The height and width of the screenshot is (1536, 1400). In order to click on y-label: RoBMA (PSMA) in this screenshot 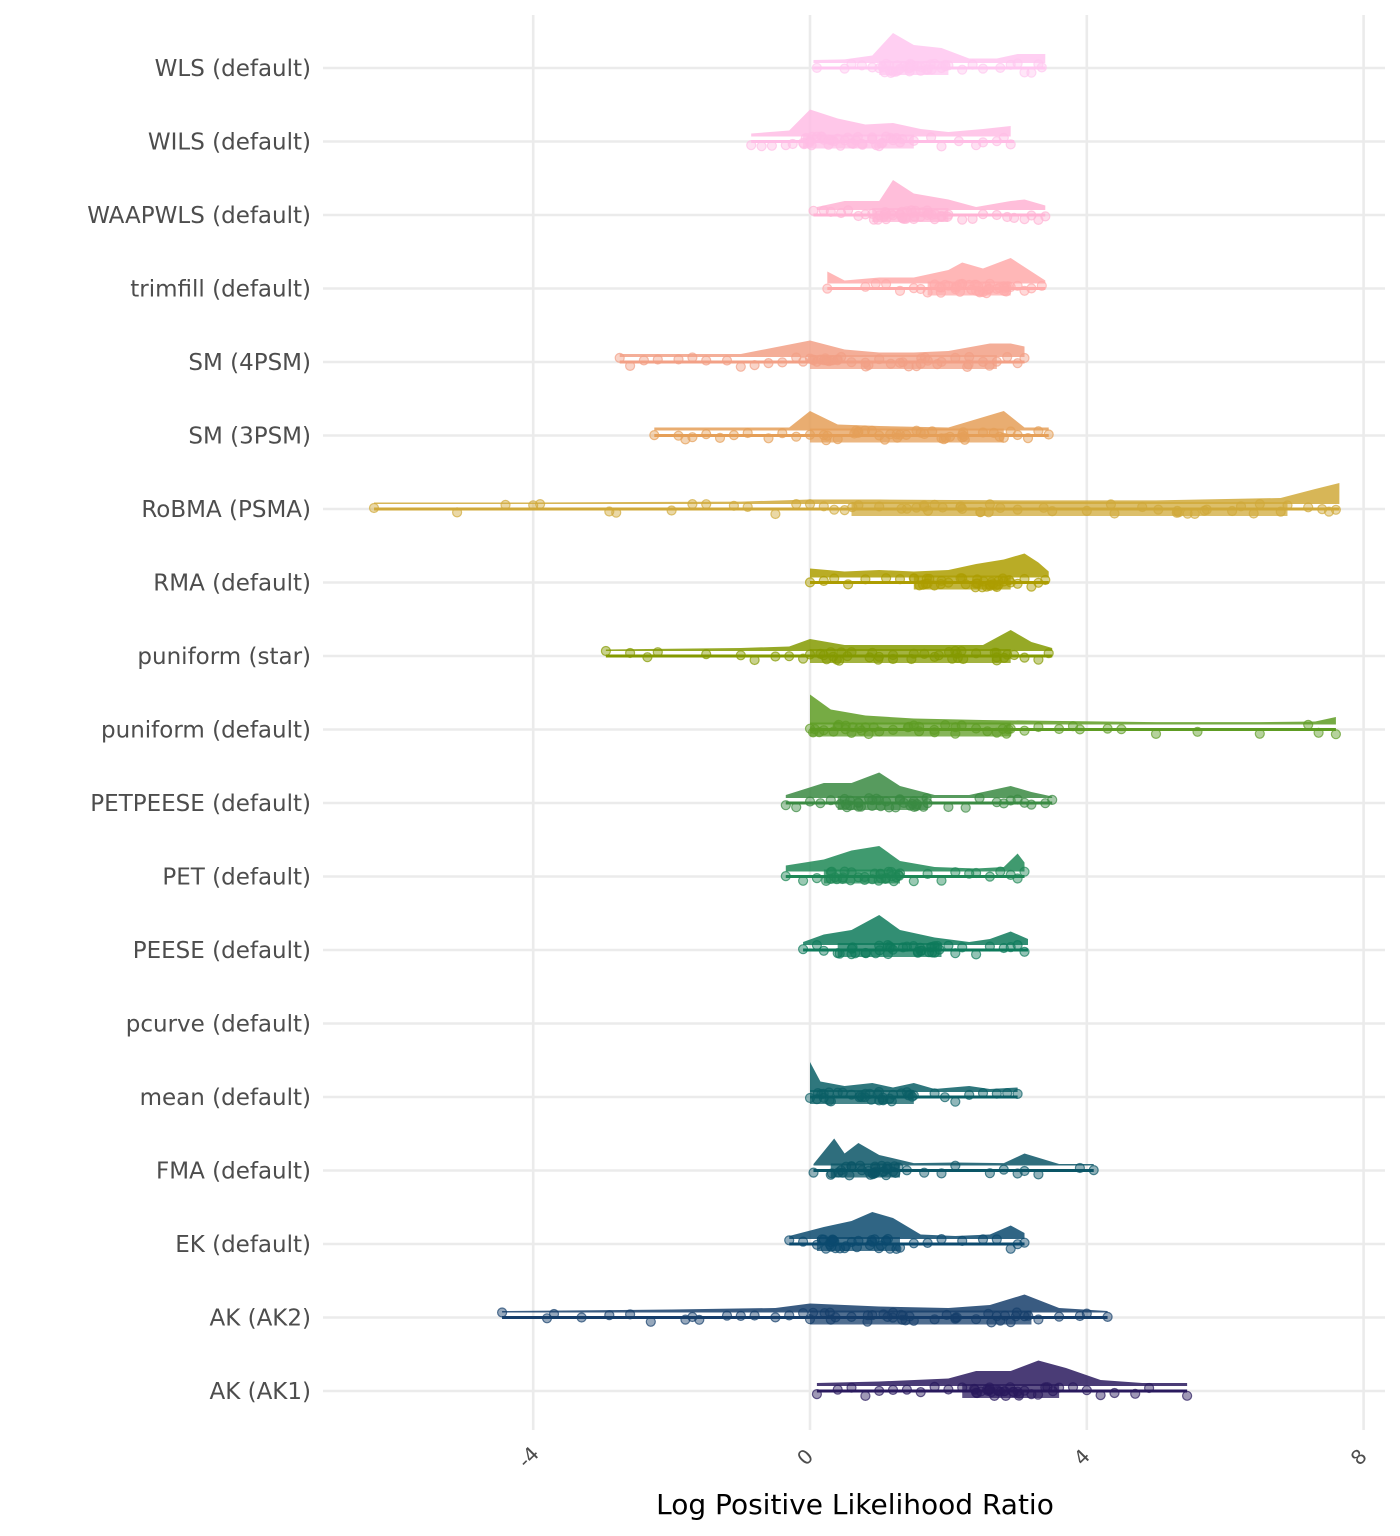, I will do `click(226, 510)`.